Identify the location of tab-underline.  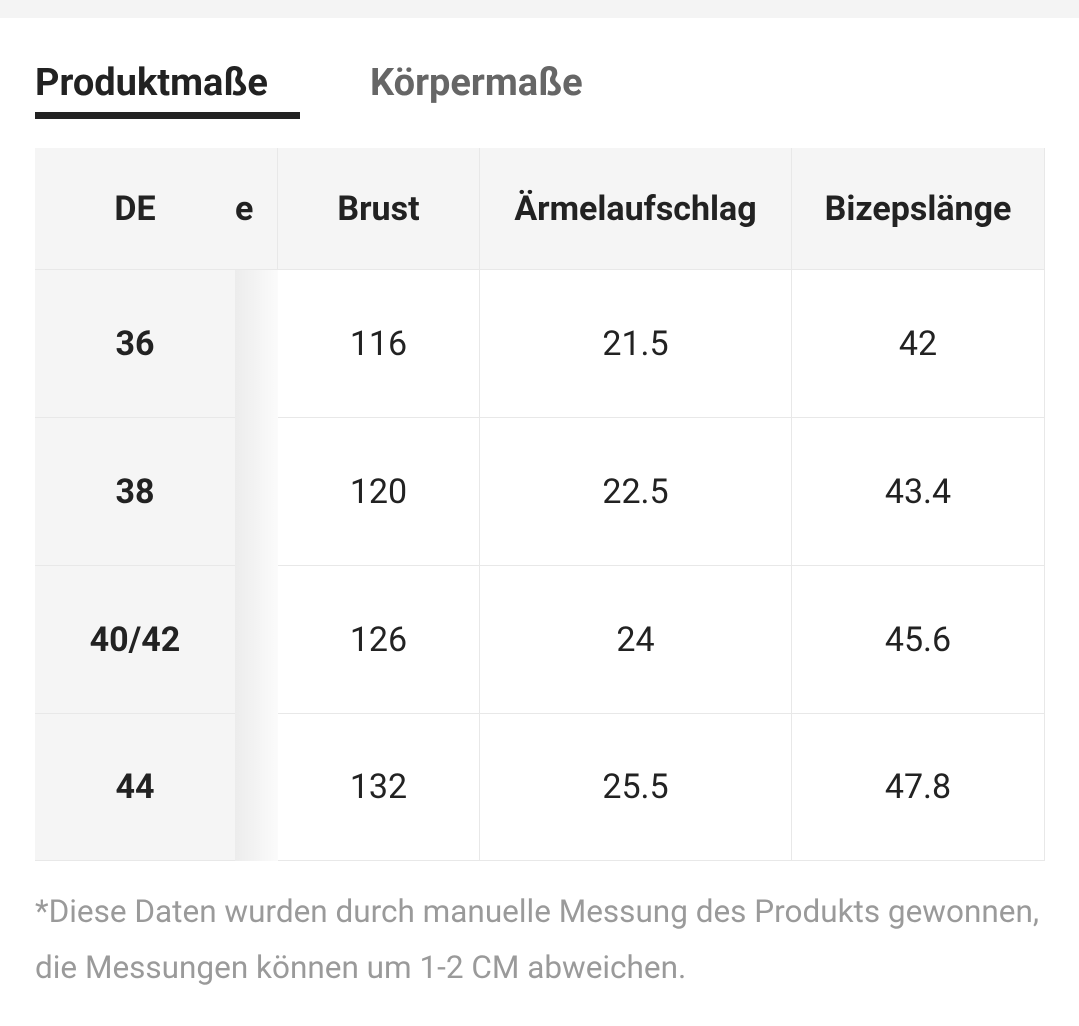
(167, 115).